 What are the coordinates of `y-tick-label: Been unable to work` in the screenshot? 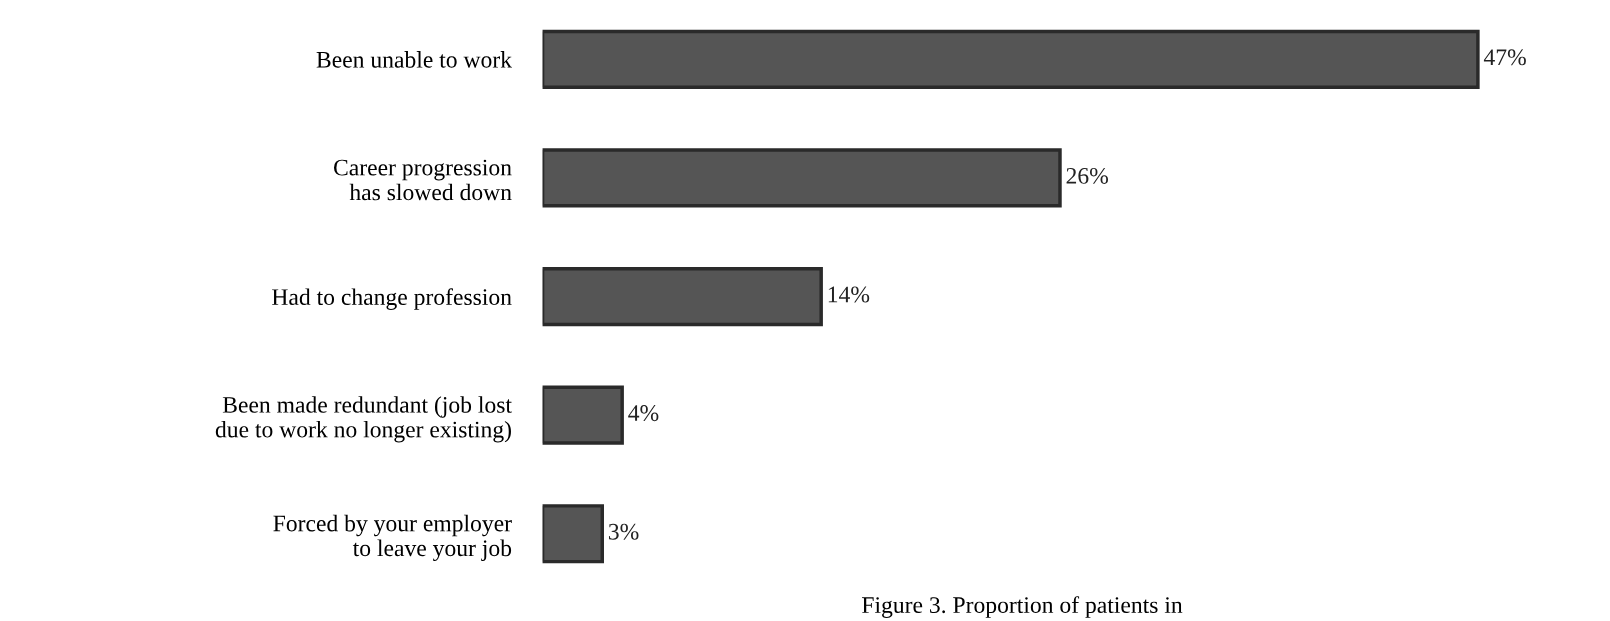 It's located at (414, 59).